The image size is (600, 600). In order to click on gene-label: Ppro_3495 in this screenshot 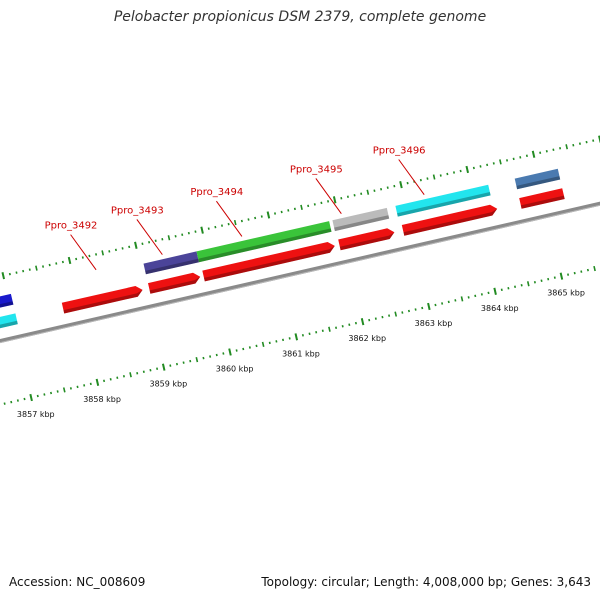, I will do `click(316, 169)`.